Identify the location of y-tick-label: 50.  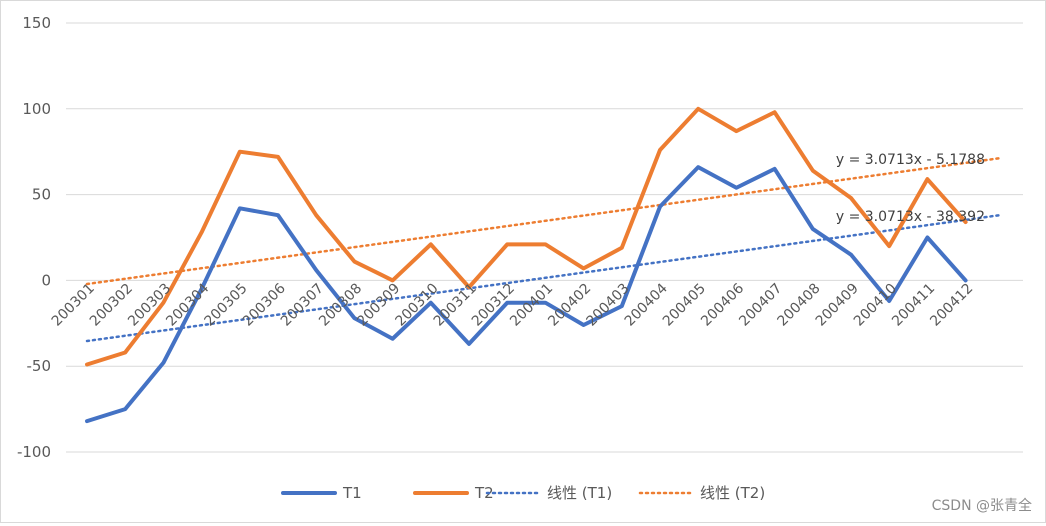
(41, 195).